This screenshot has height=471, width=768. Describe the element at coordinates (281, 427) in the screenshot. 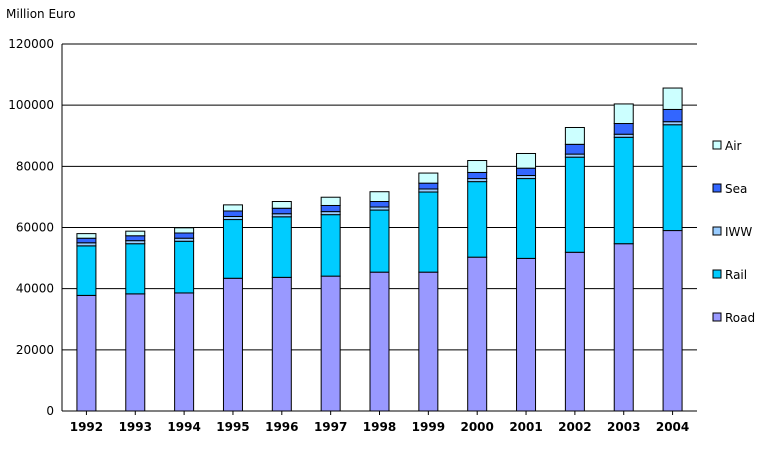

I see `x-tick-label: 1996` at that location.